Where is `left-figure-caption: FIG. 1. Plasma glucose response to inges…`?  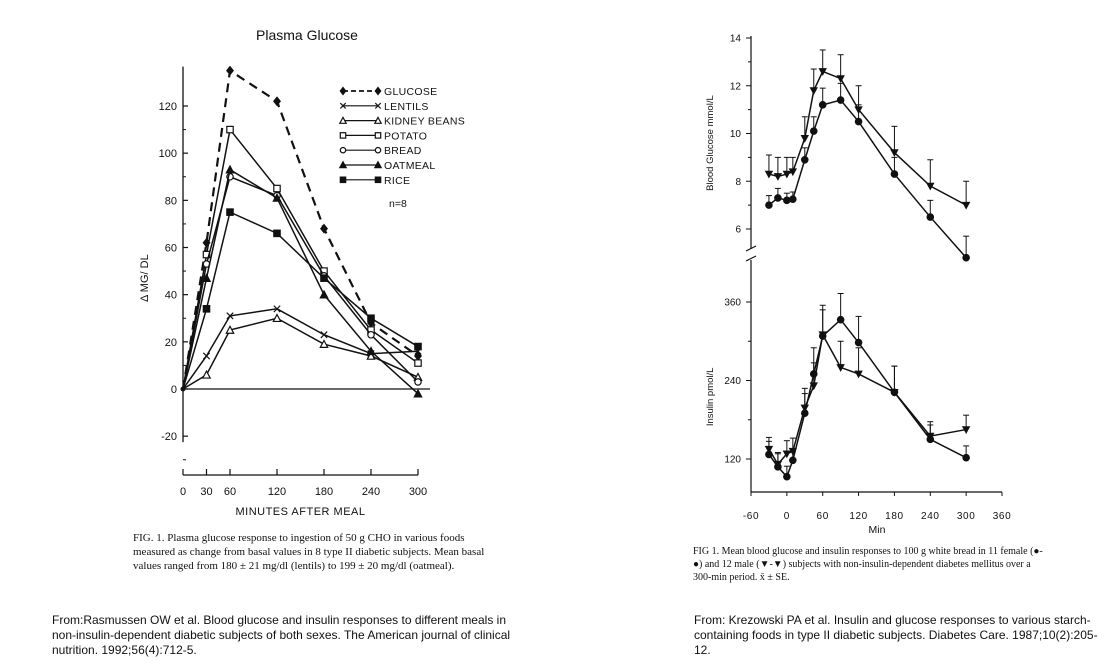
left-figure-caption: FIG. 1. Plasma glucose response to inges… is located at coordinates (309, 552).